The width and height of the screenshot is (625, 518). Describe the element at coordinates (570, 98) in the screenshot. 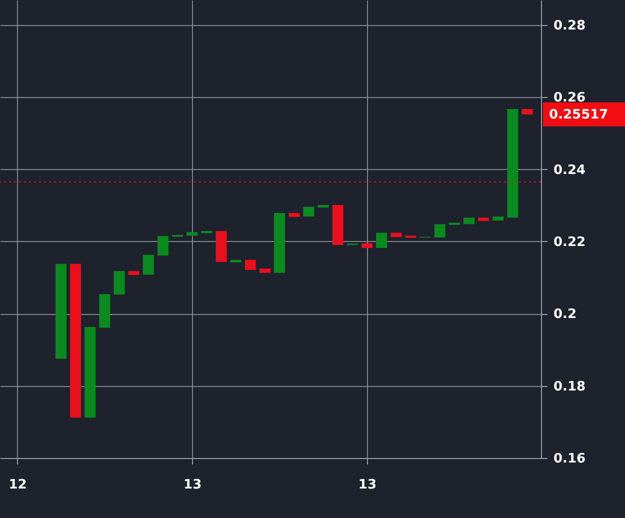

I see `y-tick-label: 0.26` at that location.